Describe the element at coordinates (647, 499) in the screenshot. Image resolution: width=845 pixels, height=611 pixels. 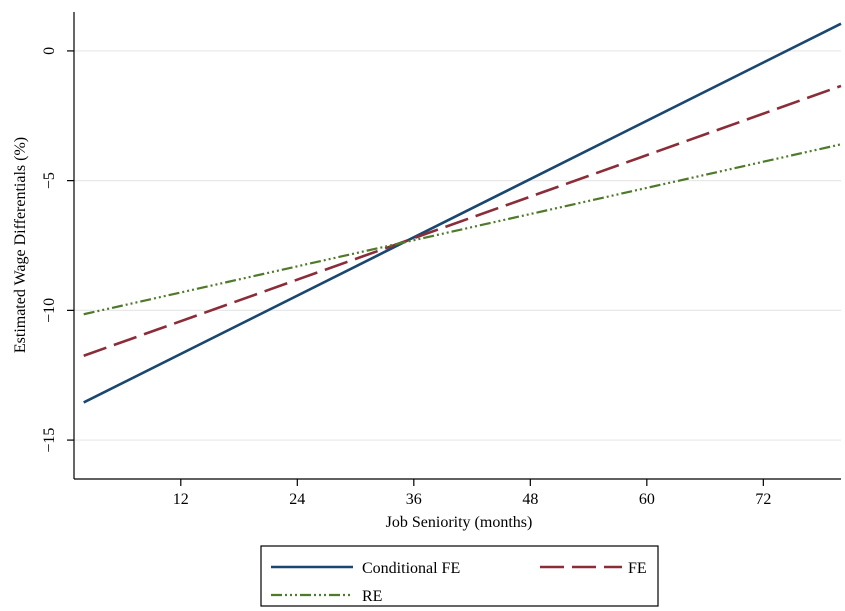
I see `x-tick-label: 60` at that location.